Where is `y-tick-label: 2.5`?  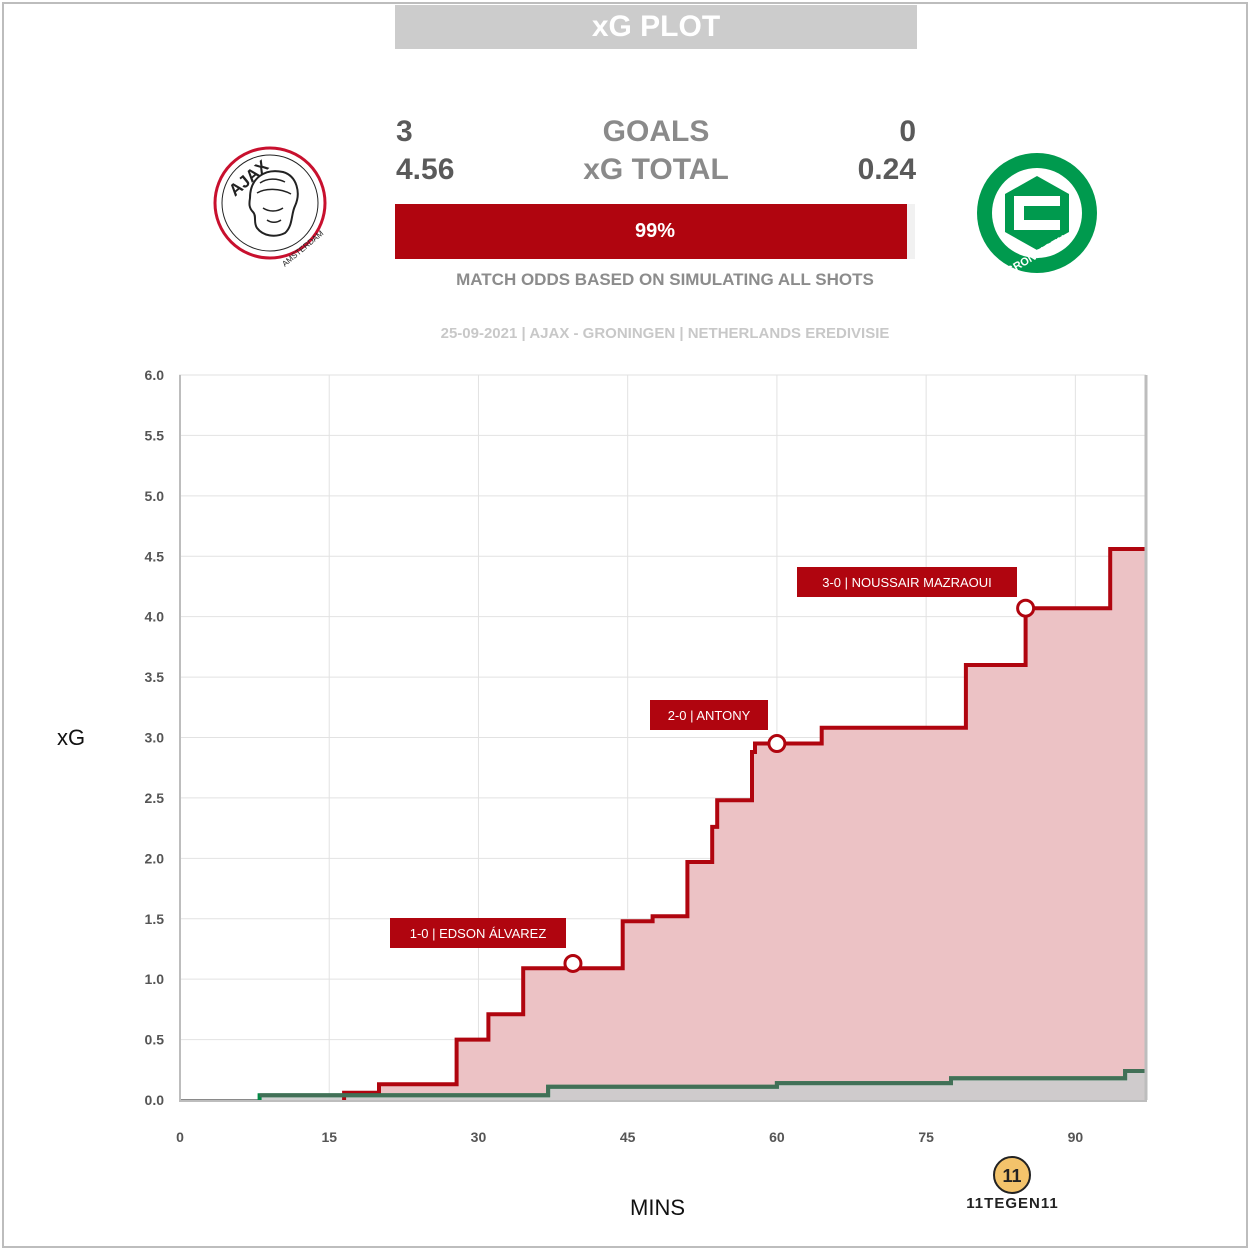
y-tick-label: 2.5 is located at coordinates (155, 798).